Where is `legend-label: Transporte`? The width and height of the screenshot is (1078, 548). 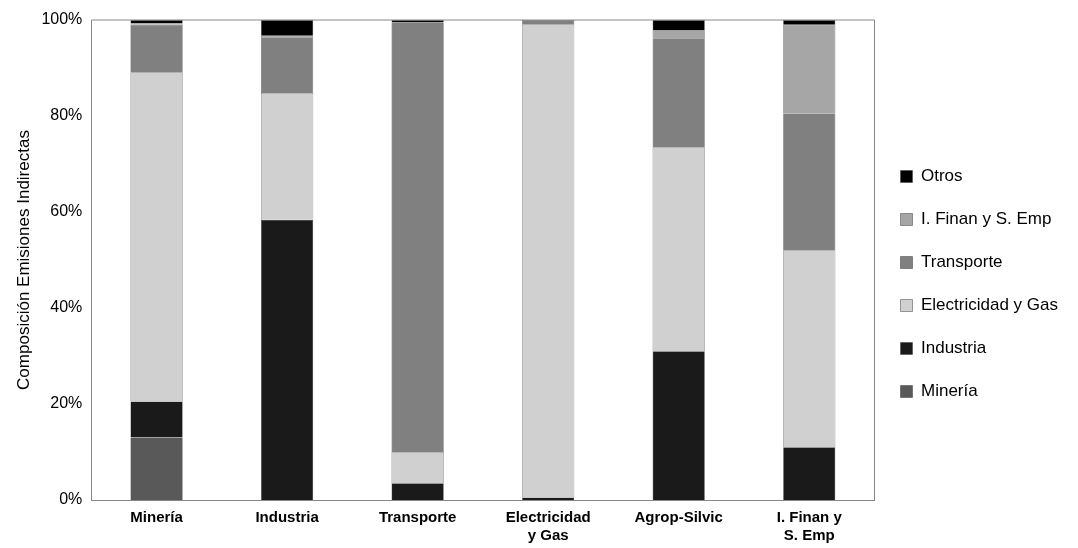
legend-label: Transporte is located at coordinates (962, 262).